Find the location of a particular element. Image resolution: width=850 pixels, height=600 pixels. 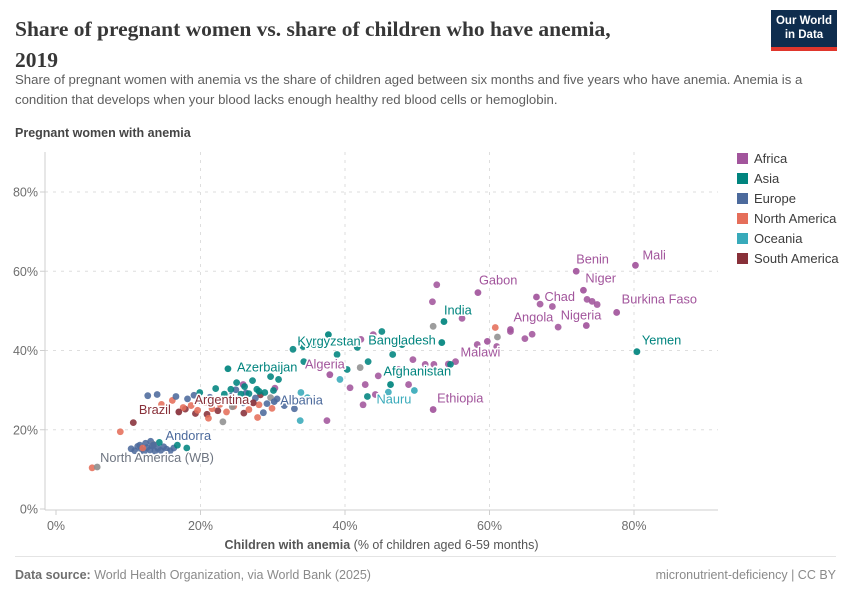

point-kyrgyzstan is located at coordinates (328, 335).